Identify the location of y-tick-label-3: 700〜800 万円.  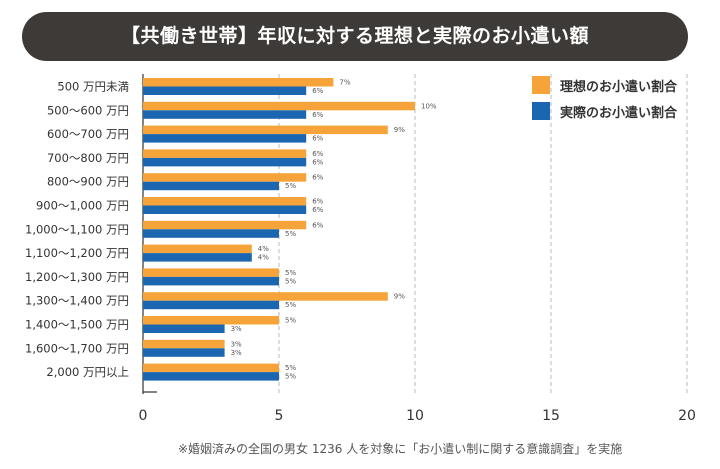
(88, 158).